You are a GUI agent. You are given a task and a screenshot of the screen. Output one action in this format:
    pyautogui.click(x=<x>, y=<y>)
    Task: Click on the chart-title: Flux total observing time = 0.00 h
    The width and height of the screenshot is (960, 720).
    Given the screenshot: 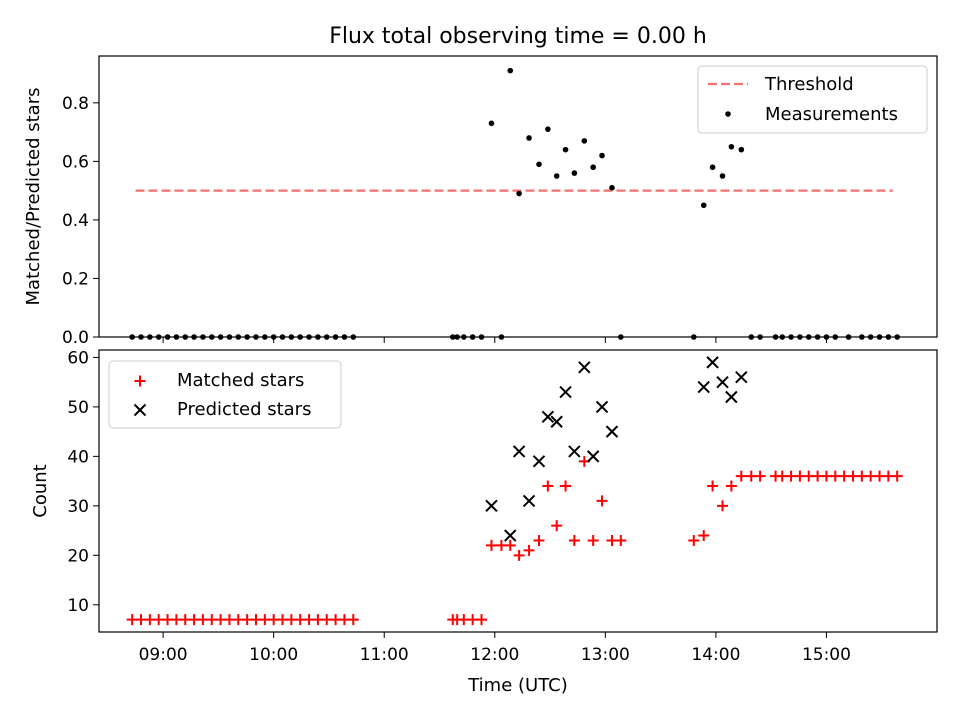 What is the action you would take?
    pyautogui.click(x=518, y=36)
    